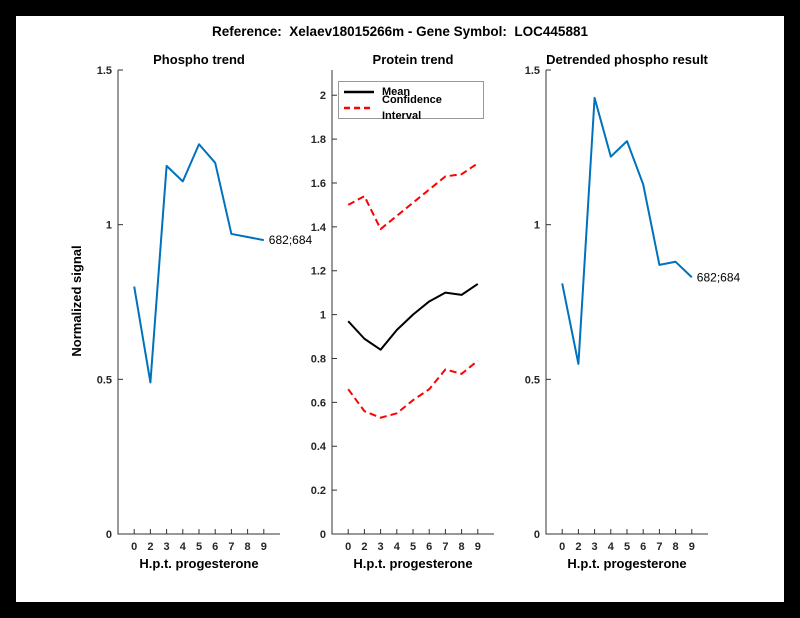 The width and height of the screenshot is (800, 618). What do you see at coordinates (396, 92) in the screenshot?
I see `legend-label-mean: Mean` at bounding box center [396, 92].